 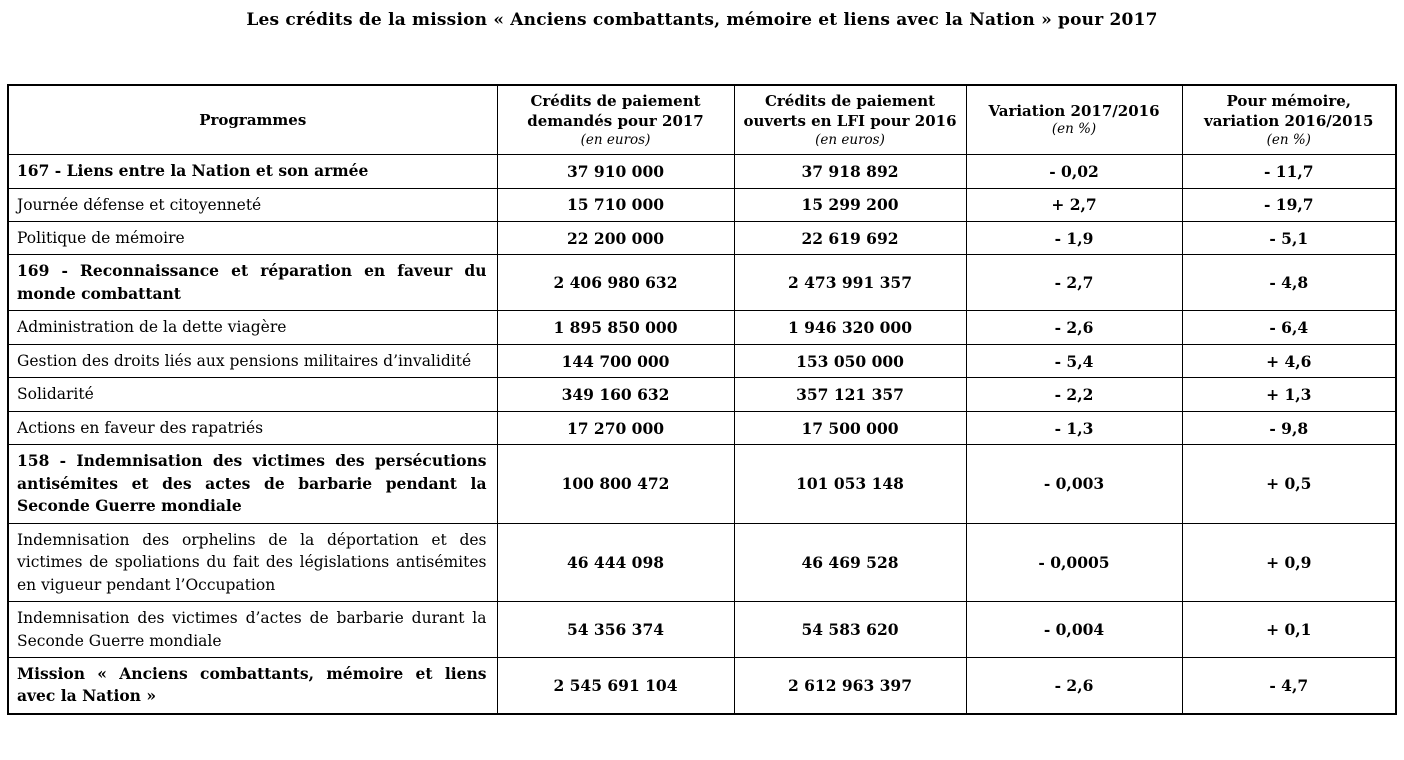 I want to click on header-title: Pour mémoire, variation 2016/2015, so click(x=1289, y=111).